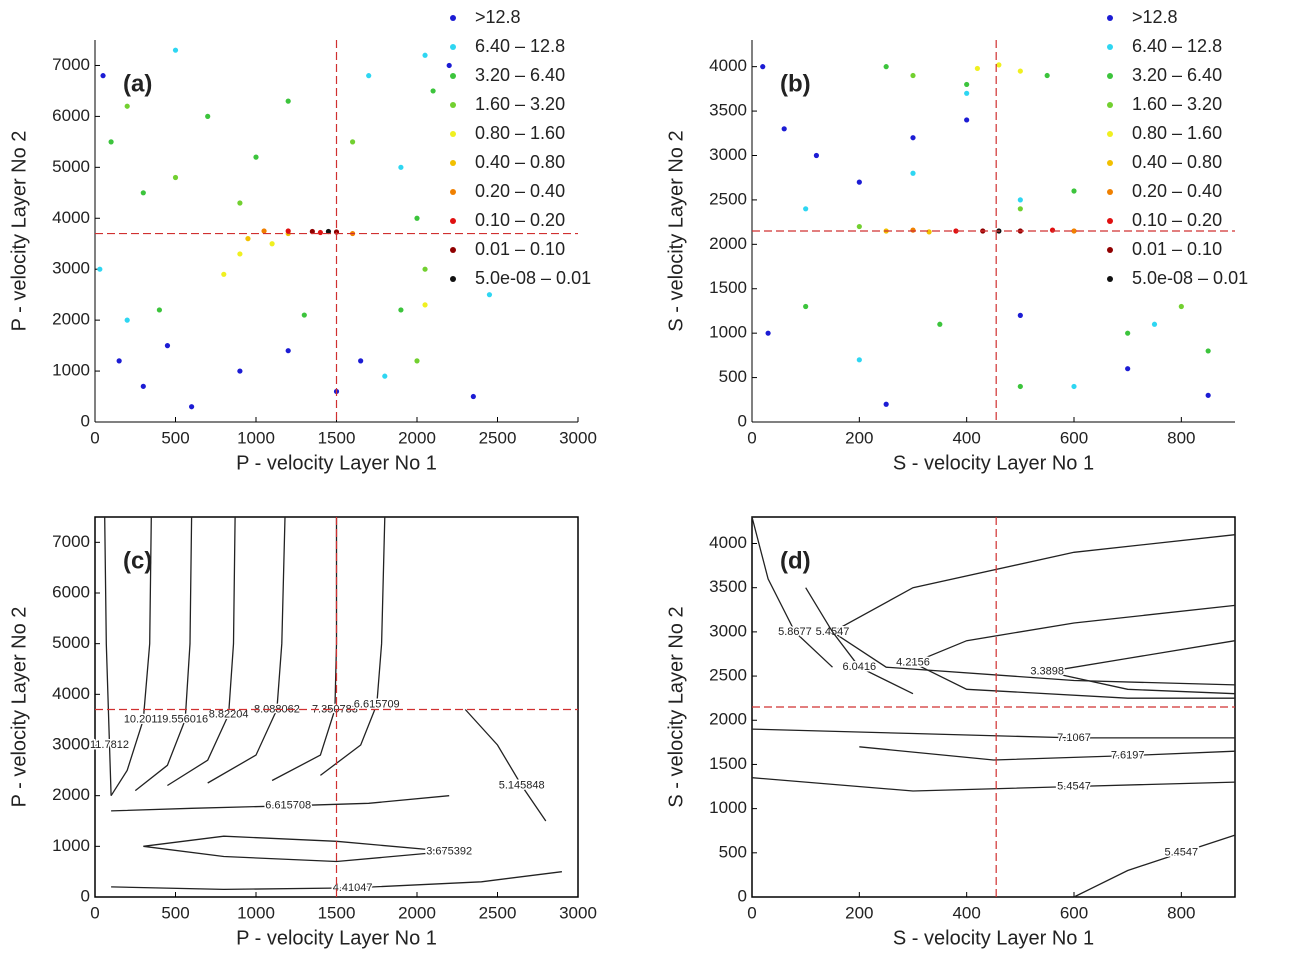 This screenshot has width=1302, height=959. Describe the element at coordinates (728, 586) in the screenshot. I see `y-tick-label: 3500` at that location.